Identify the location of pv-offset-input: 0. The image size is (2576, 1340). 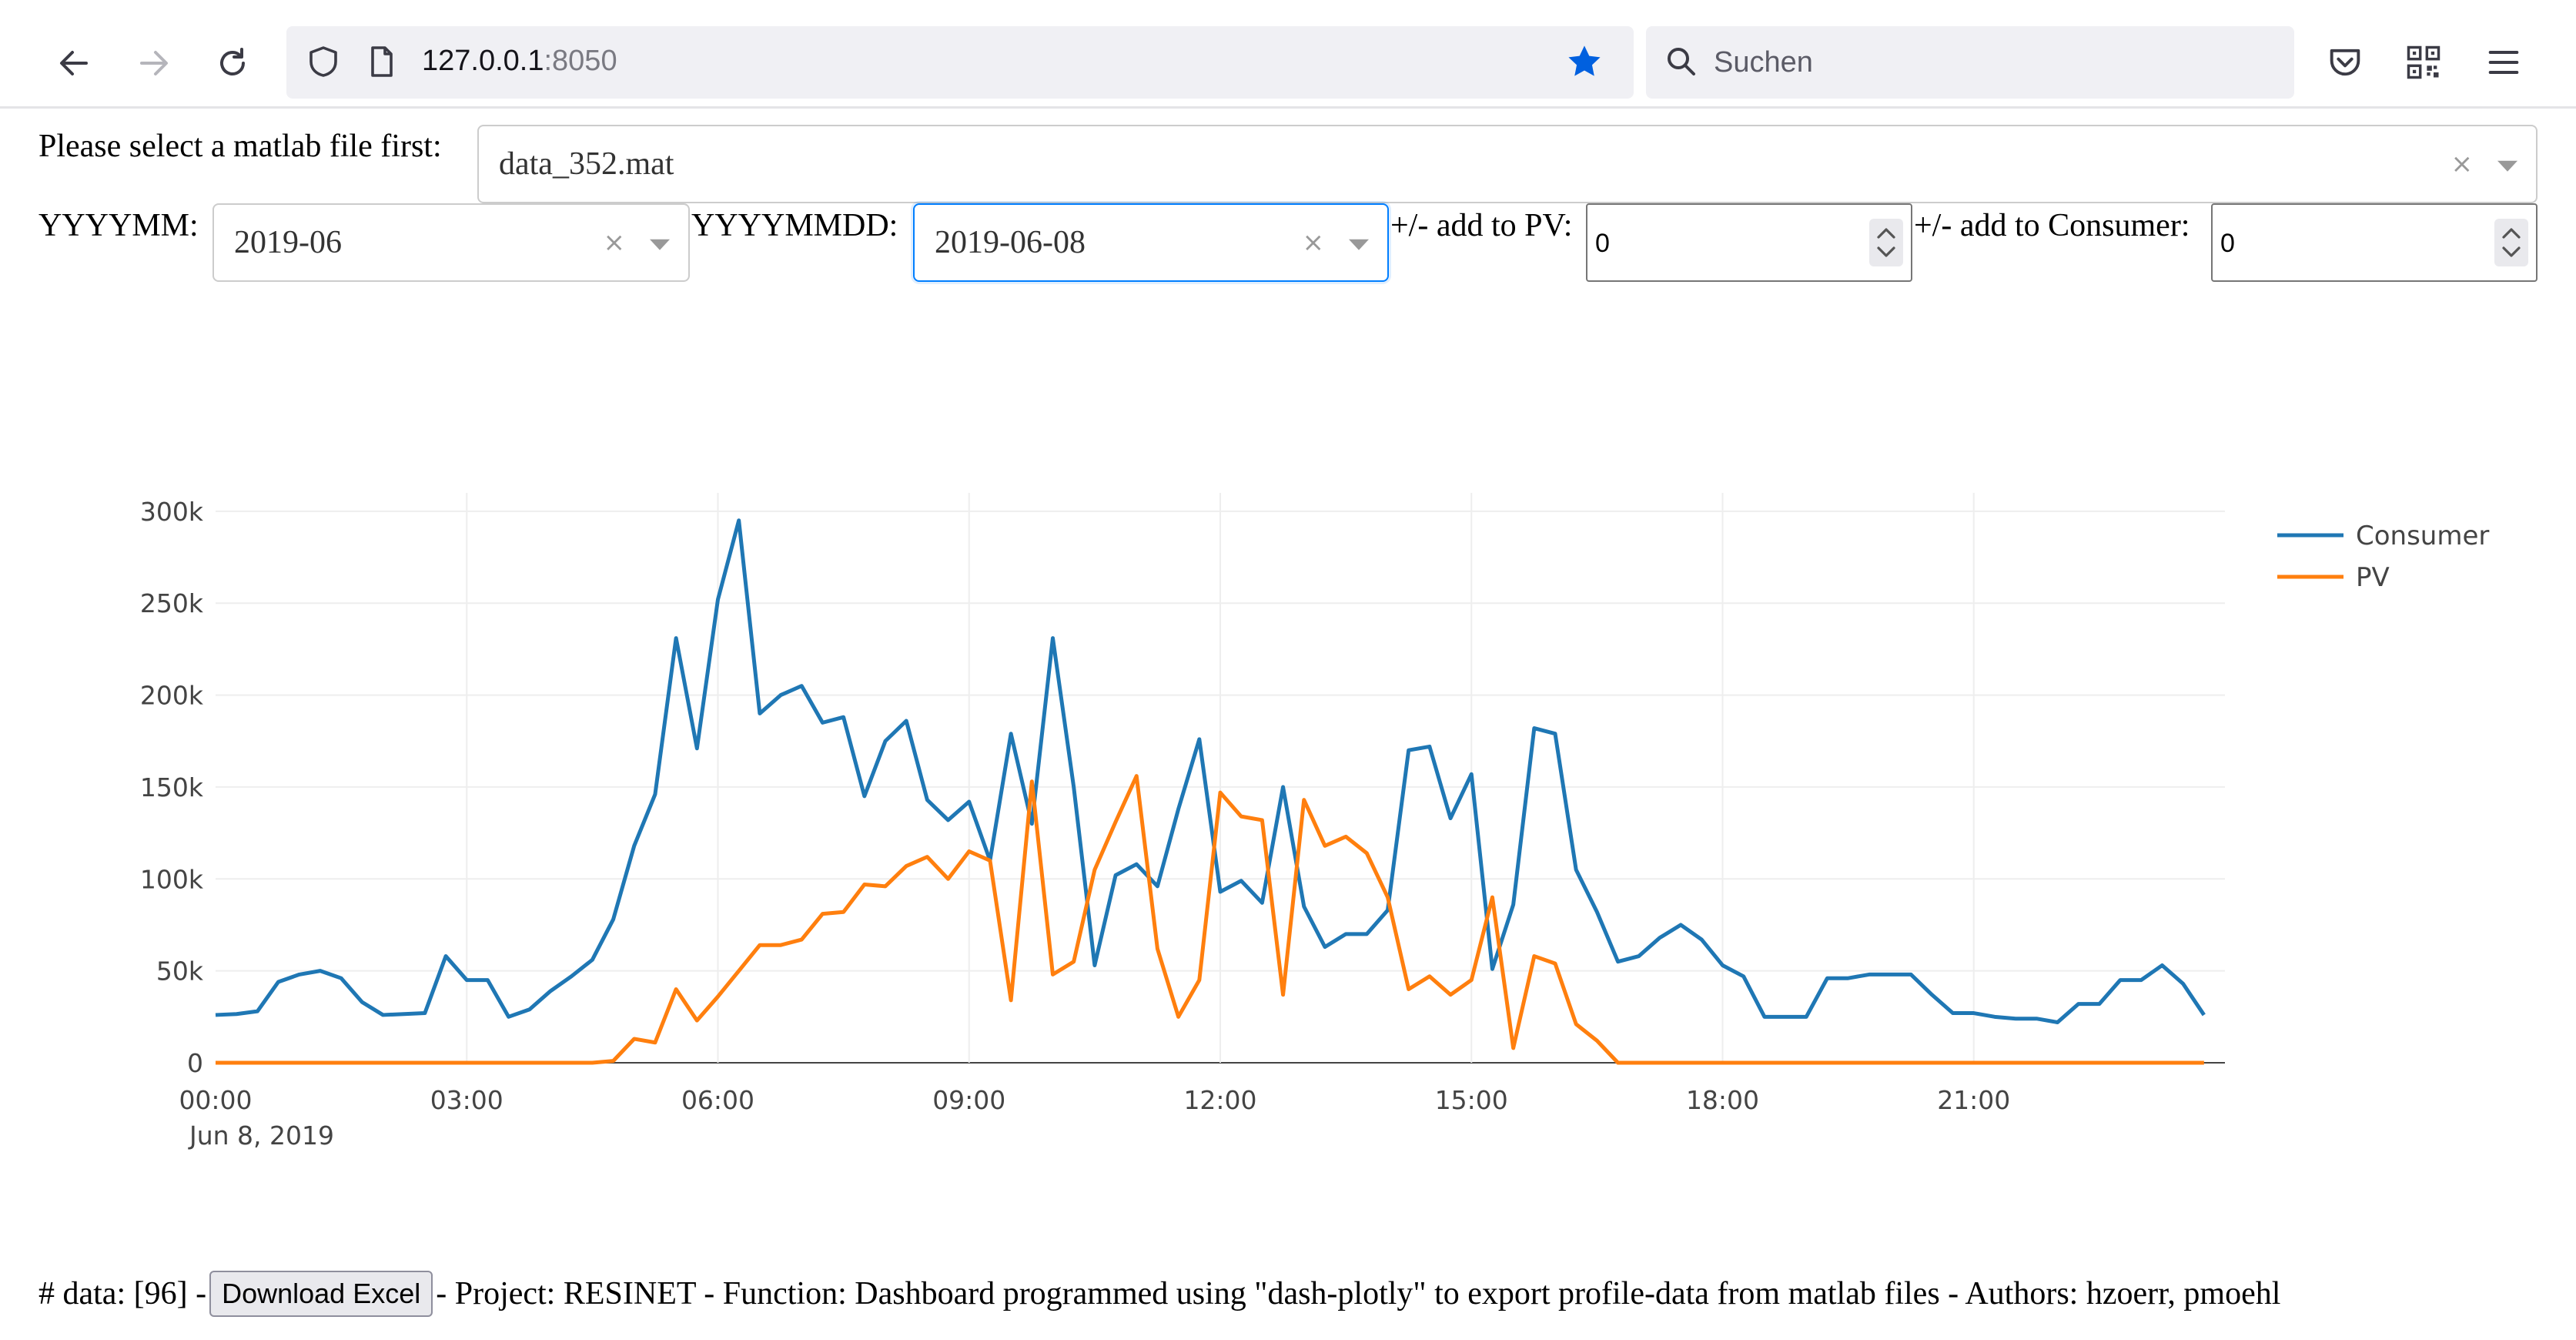
(1749, 242).